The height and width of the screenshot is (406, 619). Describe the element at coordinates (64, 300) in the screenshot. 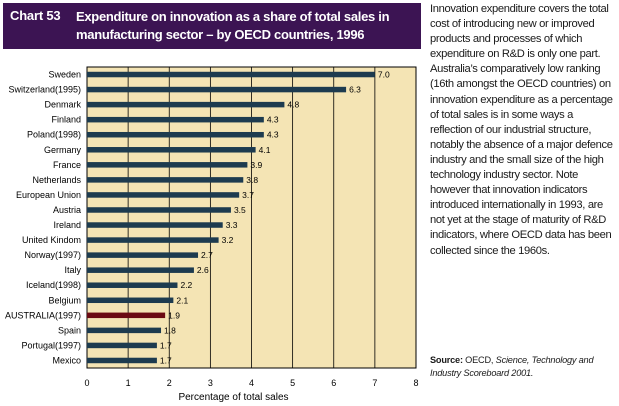

I see `category-label-15: Belgium` at that location.